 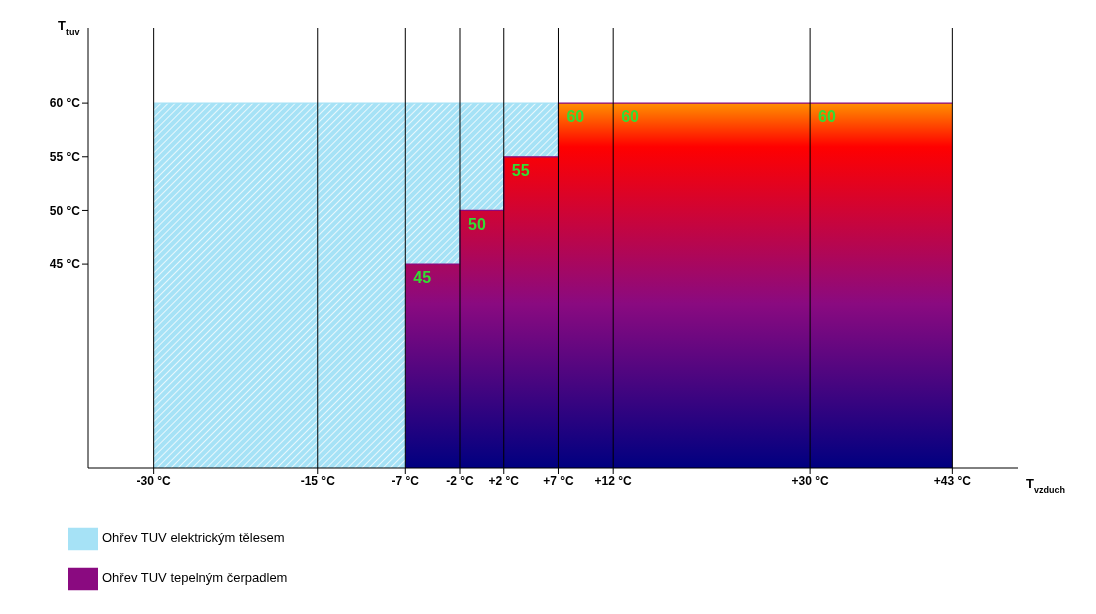 What do you see at coordinates (65, 264) in the screenshot?
I see `y-tick-label: 45 °C` at bounding box center [65, 264].